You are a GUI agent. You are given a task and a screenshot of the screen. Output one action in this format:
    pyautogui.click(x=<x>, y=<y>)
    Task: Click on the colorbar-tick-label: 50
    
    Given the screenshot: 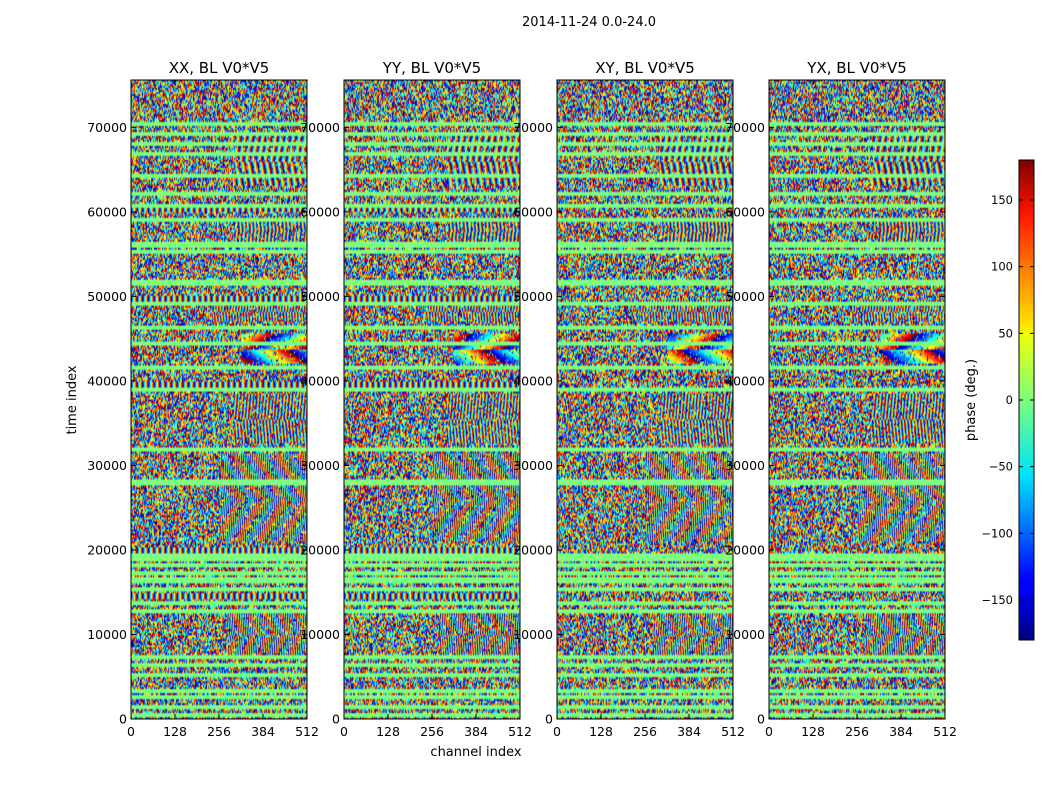 What is the action you would take?
    pyautogui.click(x=1005, y=333)
    